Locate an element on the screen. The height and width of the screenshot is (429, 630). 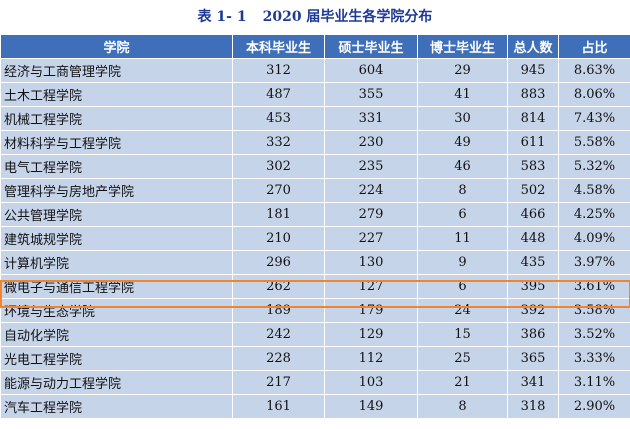
college-name: 经济与工商管理学院 is located at coordinates (116, 70).